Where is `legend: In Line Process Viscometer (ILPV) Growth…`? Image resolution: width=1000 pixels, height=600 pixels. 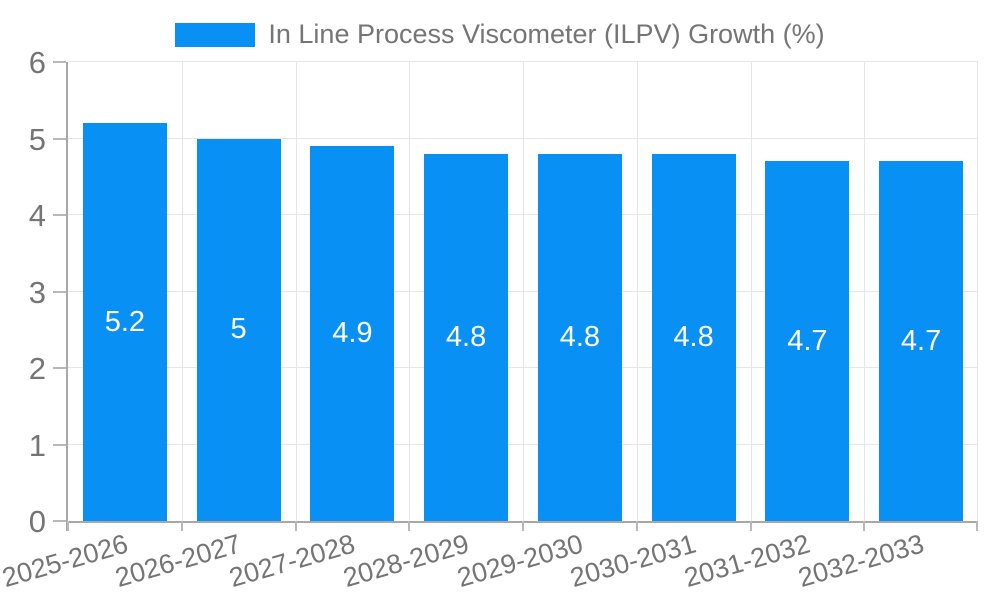
legend: In Line Process Viscometer (ILPV) Growth… is located at coordinates (500, 34).